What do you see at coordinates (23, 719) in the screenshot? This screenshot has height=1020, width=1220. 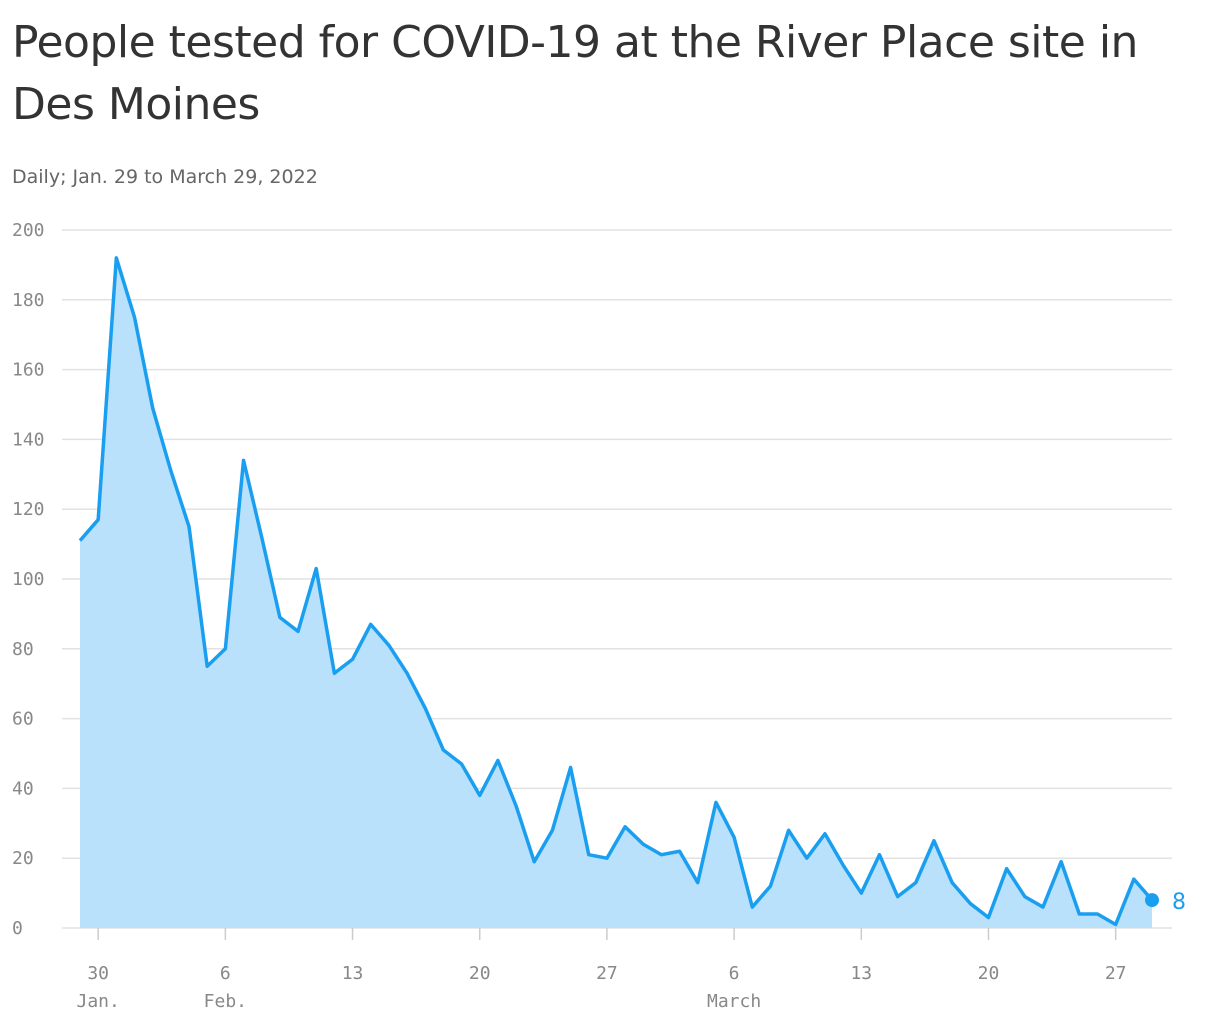 I see `y-tick-label: 60` at bounding box center [23, 719].